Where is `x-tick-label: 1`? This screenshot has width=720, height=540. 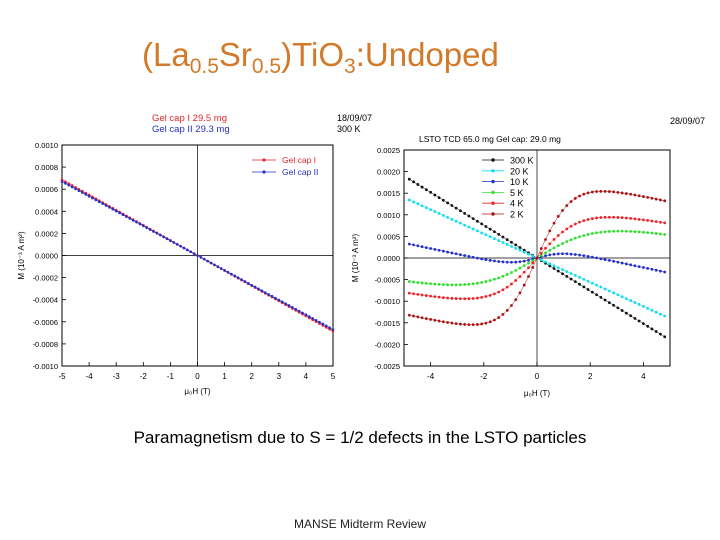
x-tick-label: 1 is located at coordinates (224, 376).